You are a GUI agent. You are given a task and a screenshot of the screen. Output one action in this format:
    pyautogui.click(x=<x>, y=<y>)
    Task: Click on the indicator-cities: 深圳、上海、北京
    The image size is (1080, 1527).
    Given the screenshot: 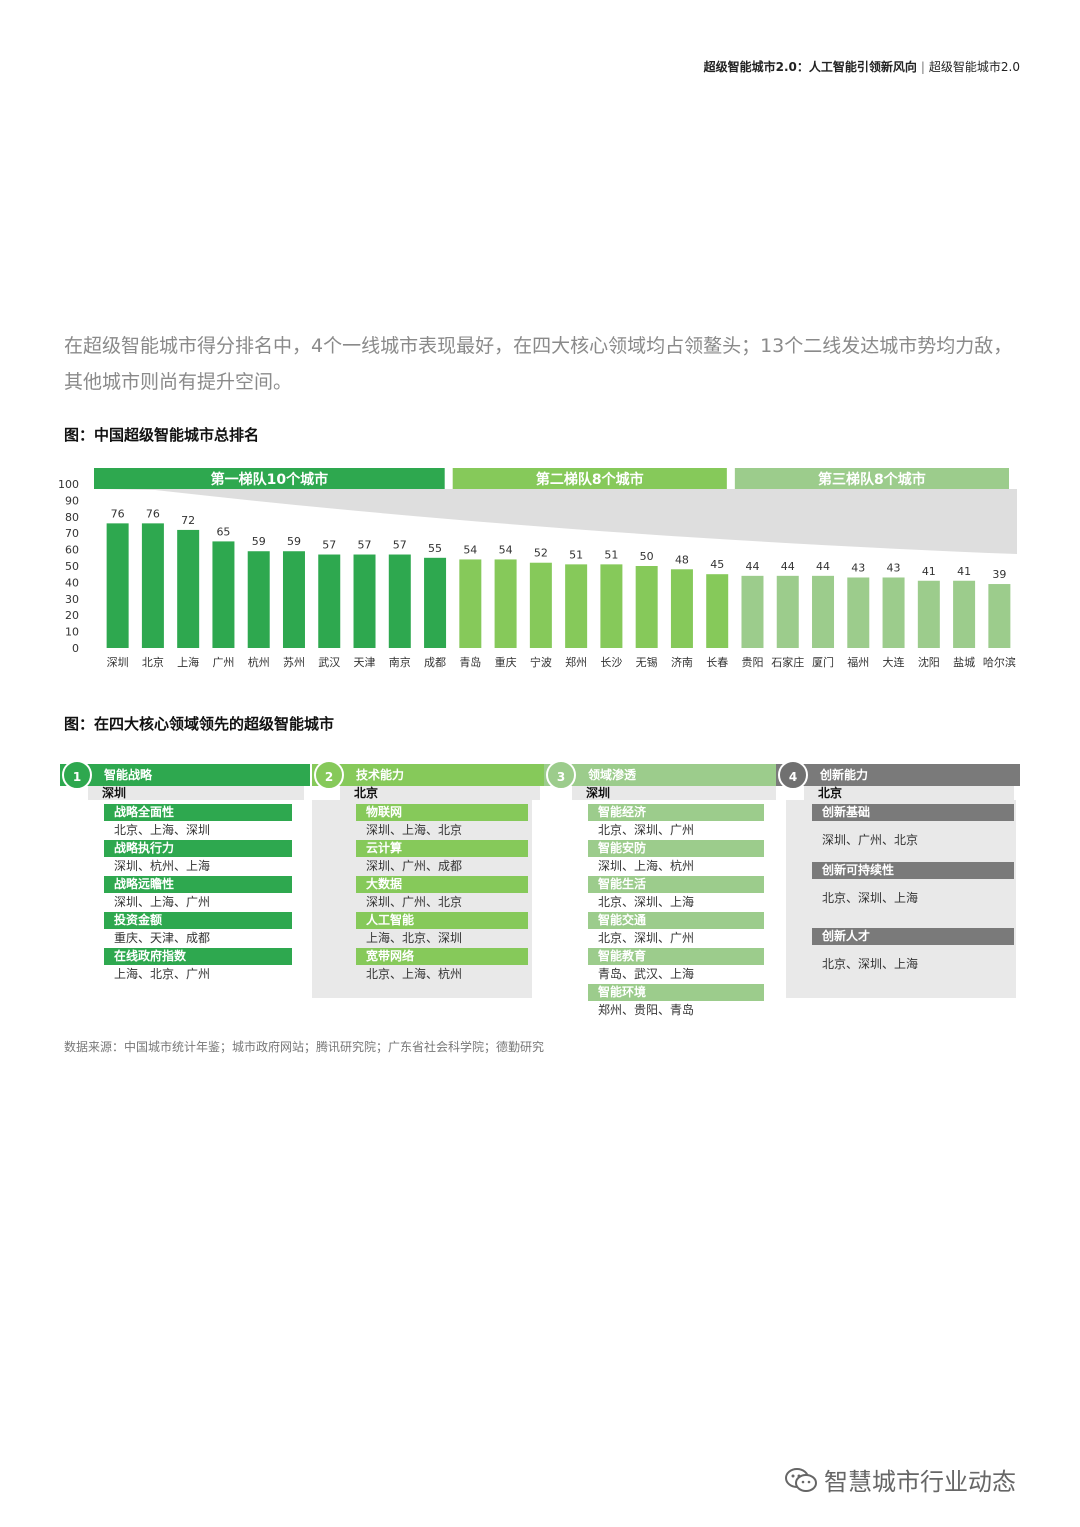 What is the action you would take?
    pyautogui.click(x=414, y=830)
    